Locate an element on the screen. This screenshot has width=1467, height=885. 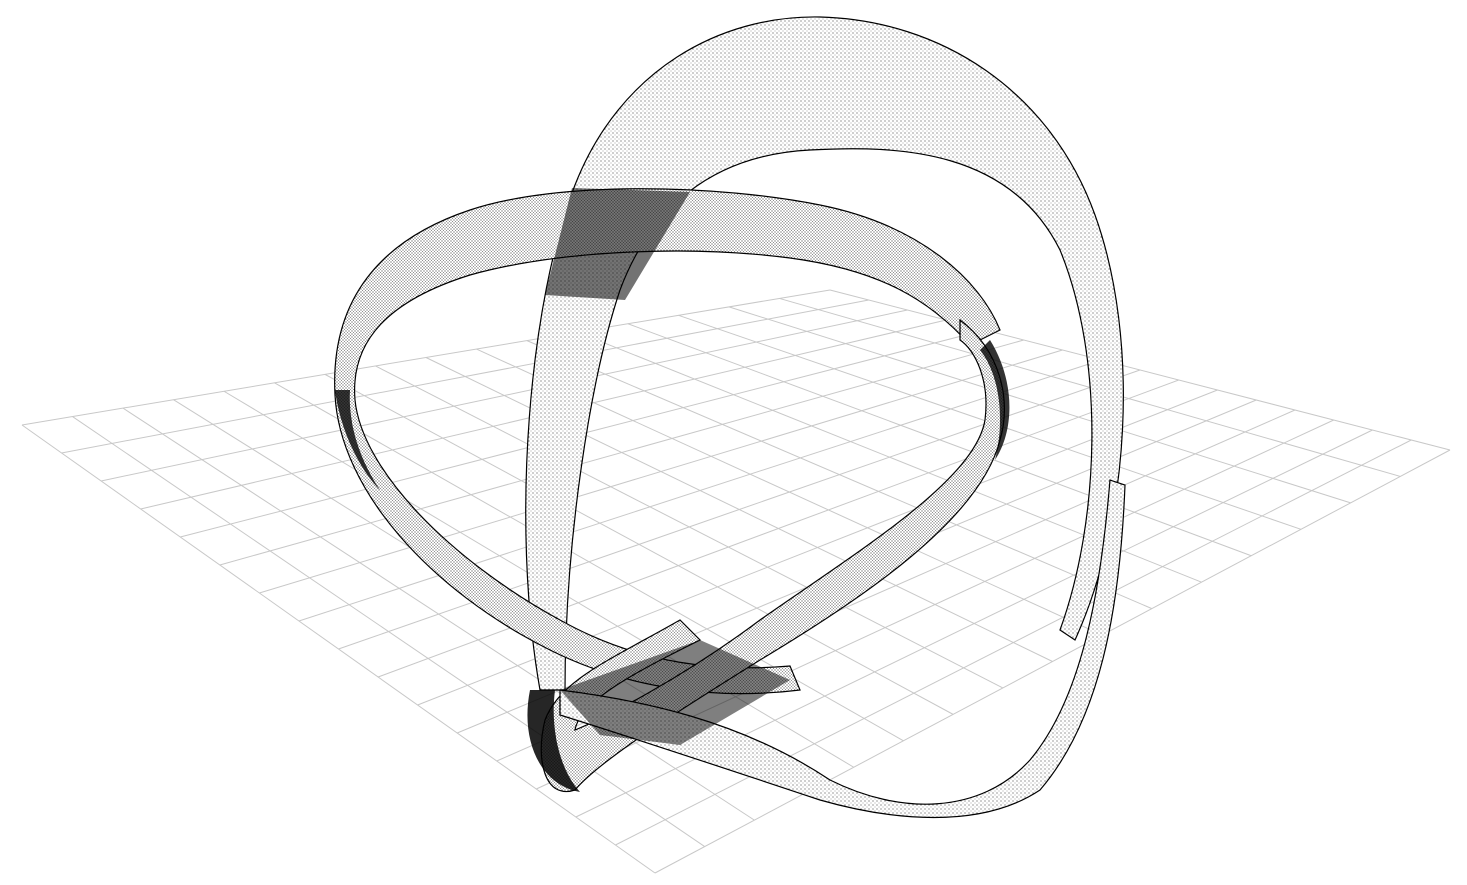
ribbon-edge-right-inner is located at coordinates (995, 400).